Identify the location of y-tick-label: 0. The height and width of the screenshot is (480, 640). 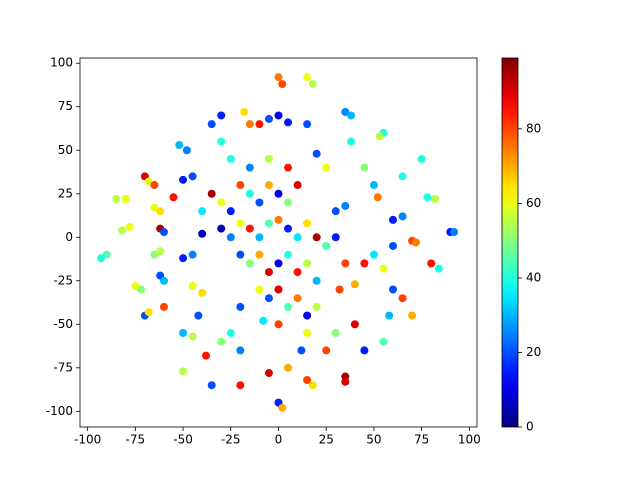
(69, 237).